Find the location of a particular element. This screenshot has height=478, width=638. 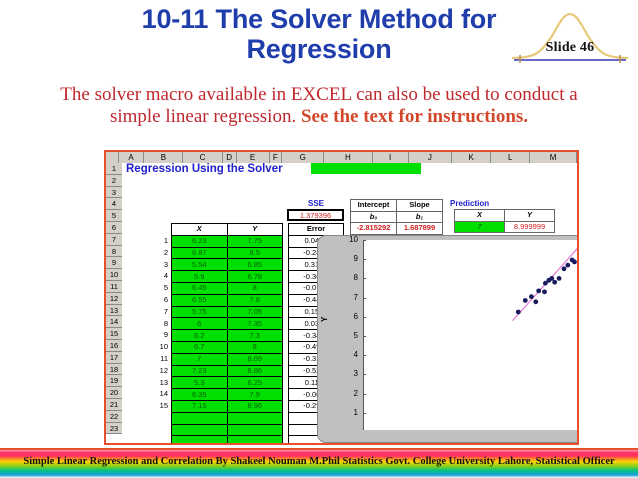

table-row: 7.23 8.86 is located at coordinates (227, 371).